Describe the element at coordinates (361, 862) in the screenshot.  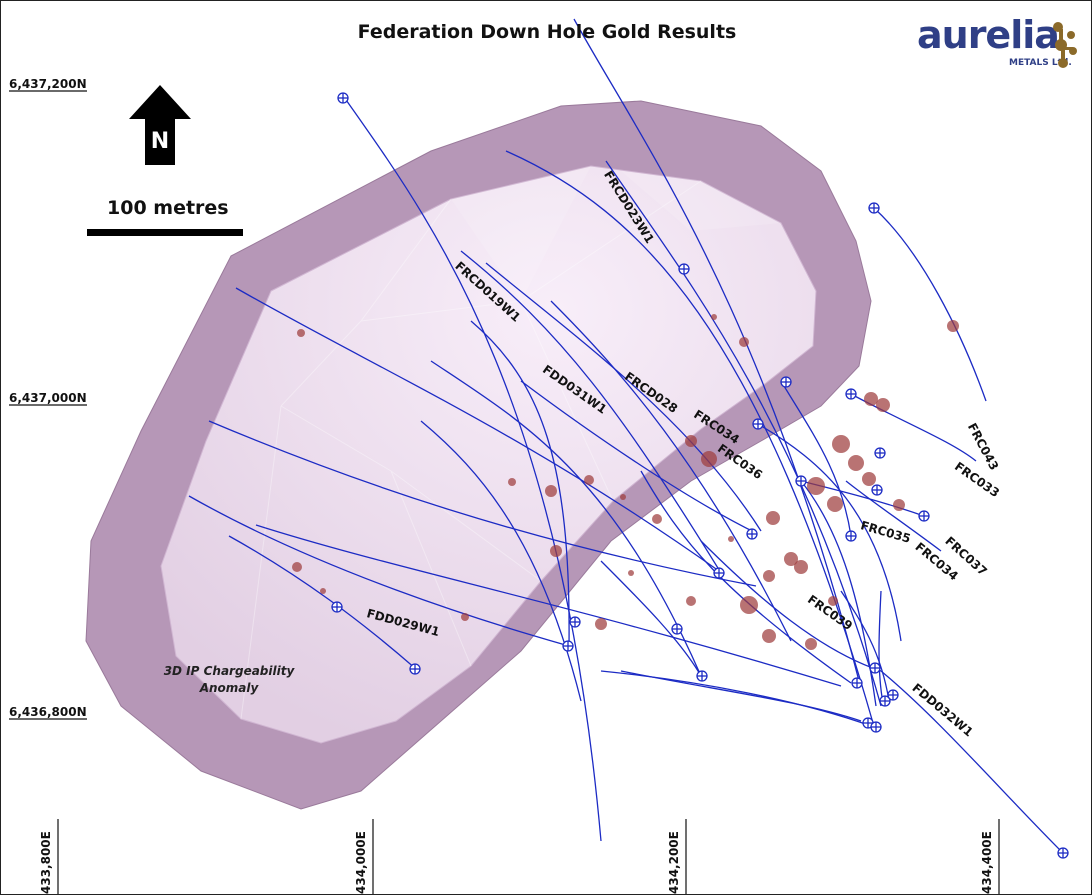
I see `easting-label: 434,000E` at that location.